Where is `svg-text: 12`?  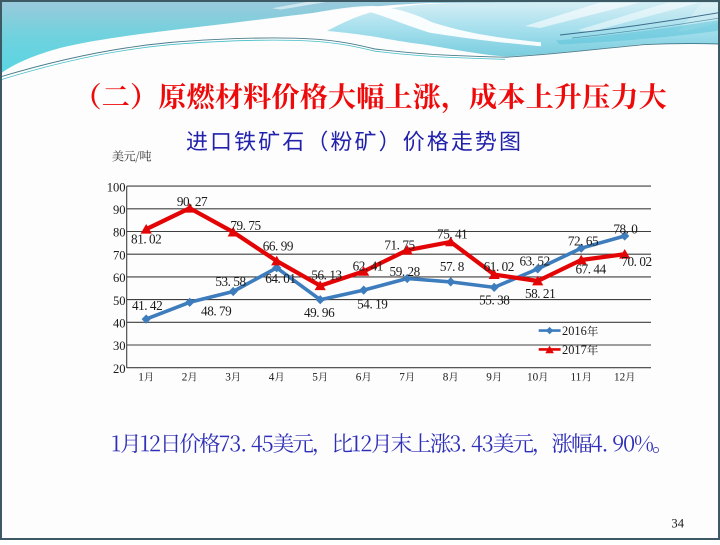 svg-text: 12 is located at coordinates (619, 377).